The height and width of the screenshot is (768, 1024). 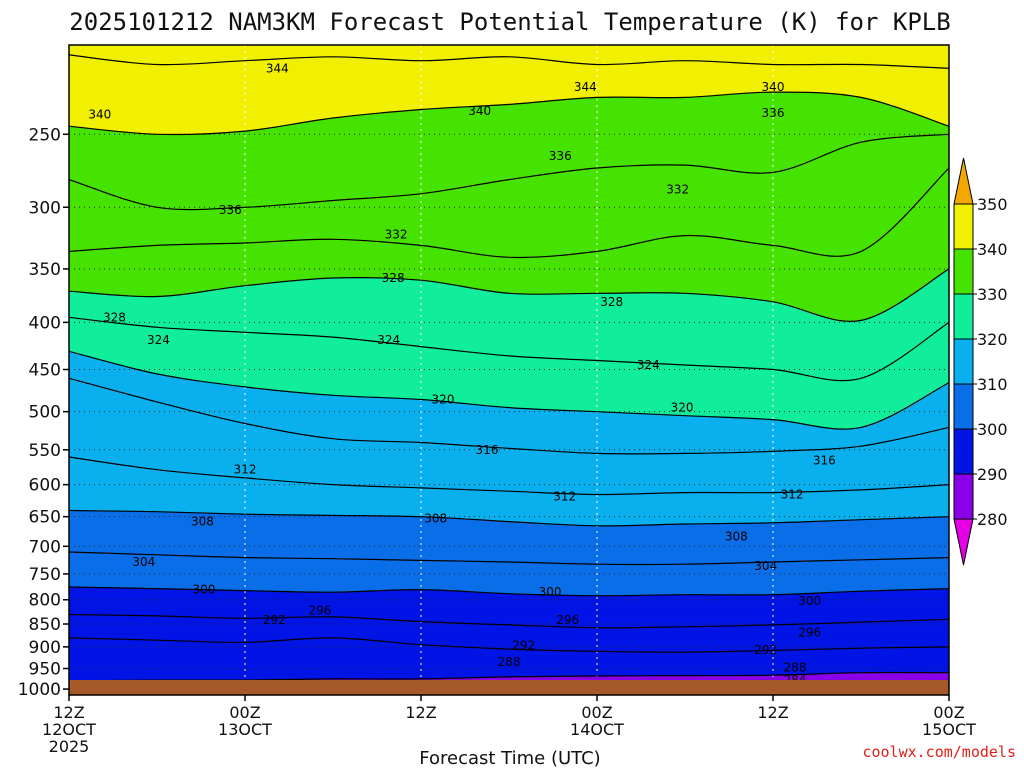 What do you see at coordinates (980, 361) in the screenshot?
I see `colorbar: 280 290 300 310 320 330 340 350` at bounding box center [980, 361].